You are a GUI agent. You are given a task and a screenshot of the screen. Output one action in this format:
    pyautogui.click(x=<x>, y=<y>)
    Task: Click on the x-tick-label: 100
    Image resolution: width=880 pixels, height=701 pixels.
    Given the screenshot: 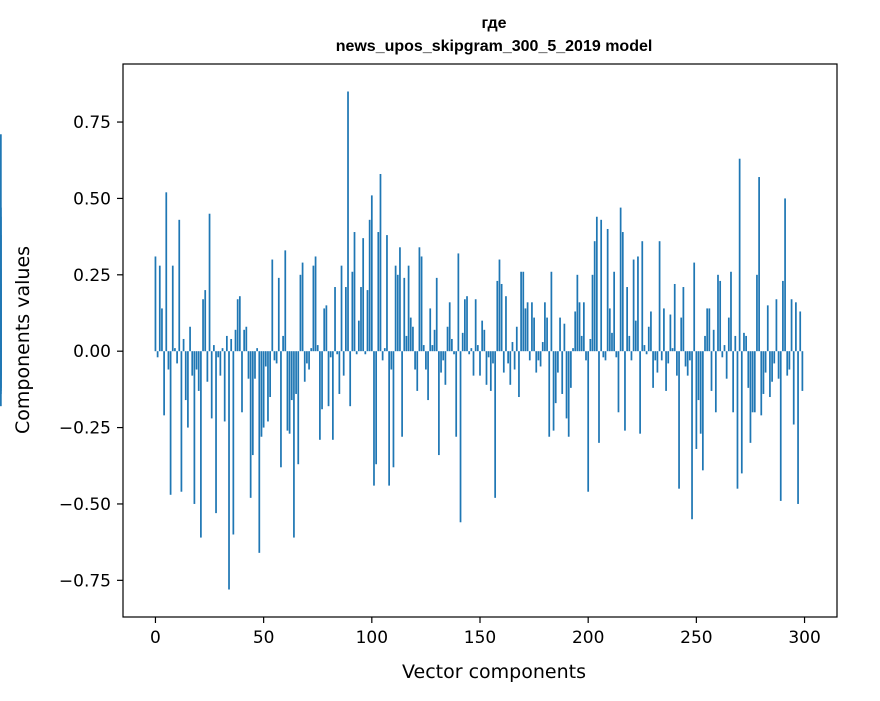 What is the action you would take?
    pyautogui.click(x=372, y=638)
    